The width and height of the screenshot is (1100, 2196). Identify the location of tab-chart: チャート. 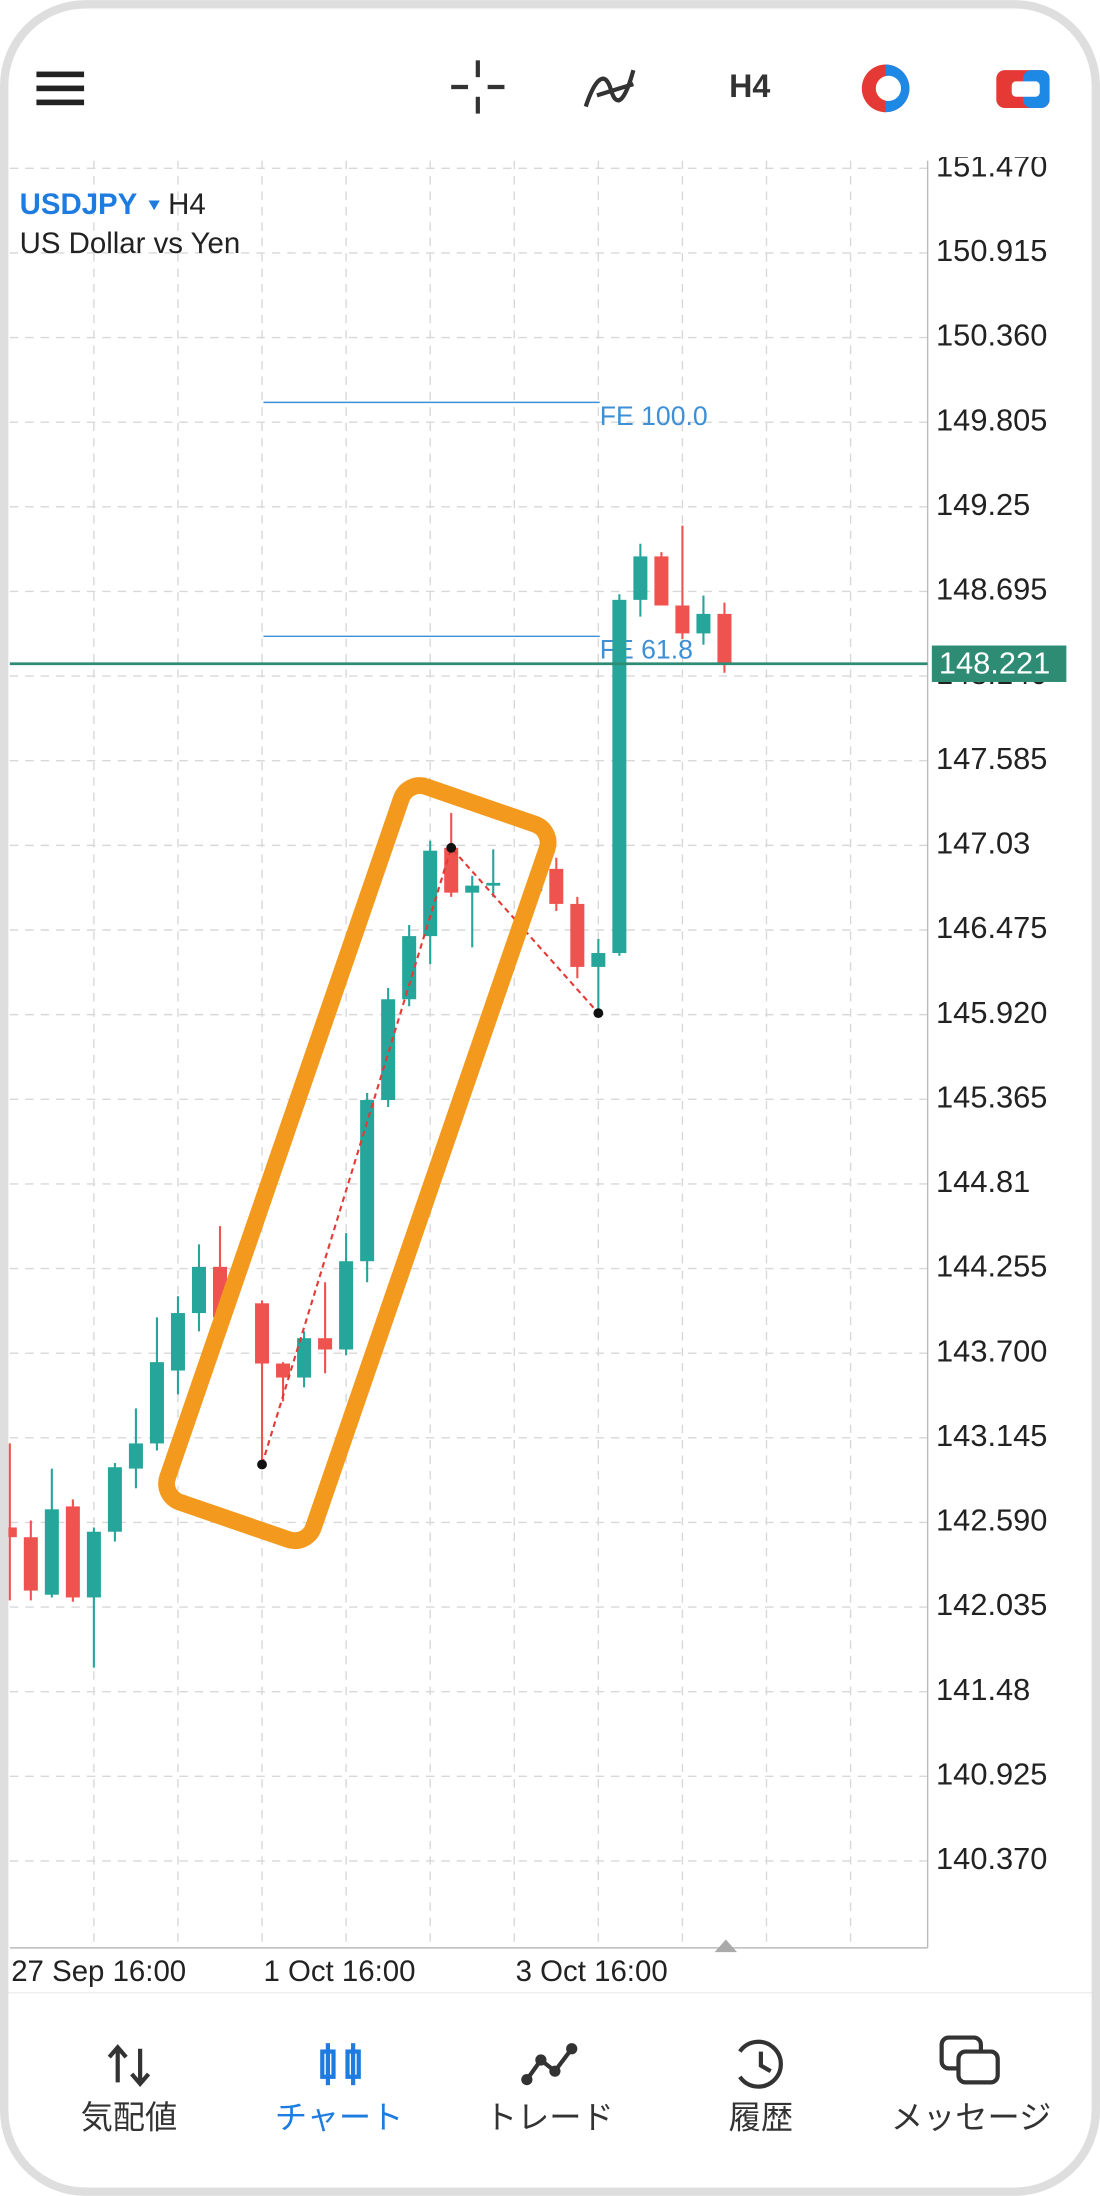
(339, 2089).